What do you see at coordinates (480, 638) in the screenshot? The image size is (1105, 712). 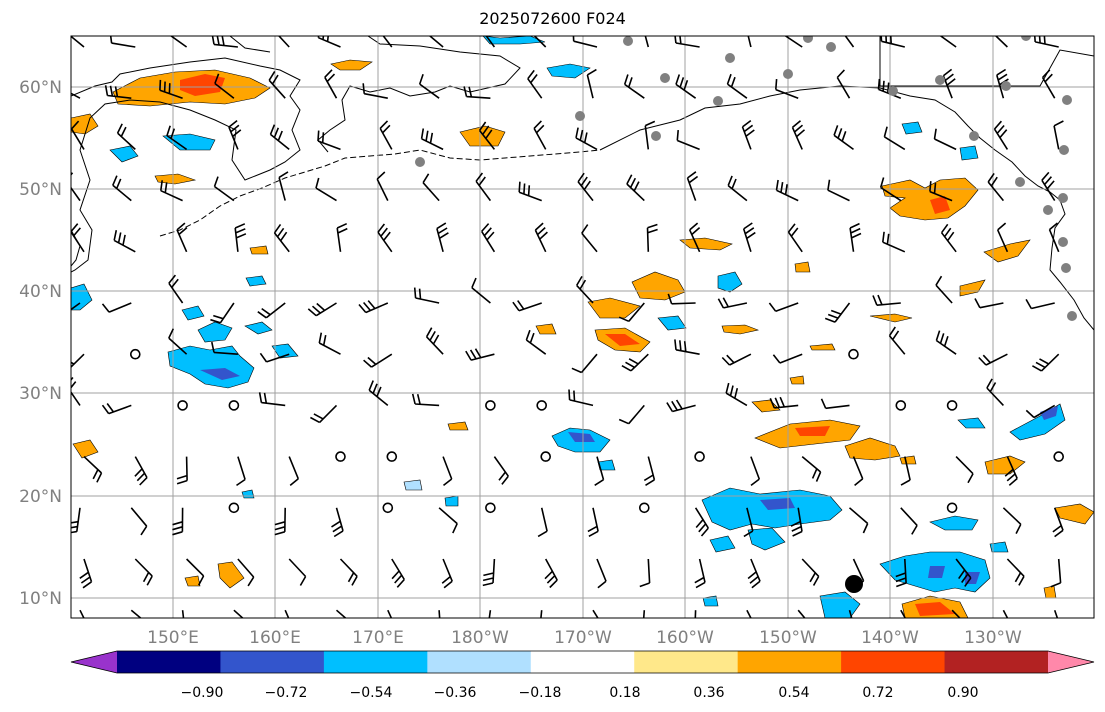 I see `lon-label-180w: 180°W` at bounding box center [480, 638].